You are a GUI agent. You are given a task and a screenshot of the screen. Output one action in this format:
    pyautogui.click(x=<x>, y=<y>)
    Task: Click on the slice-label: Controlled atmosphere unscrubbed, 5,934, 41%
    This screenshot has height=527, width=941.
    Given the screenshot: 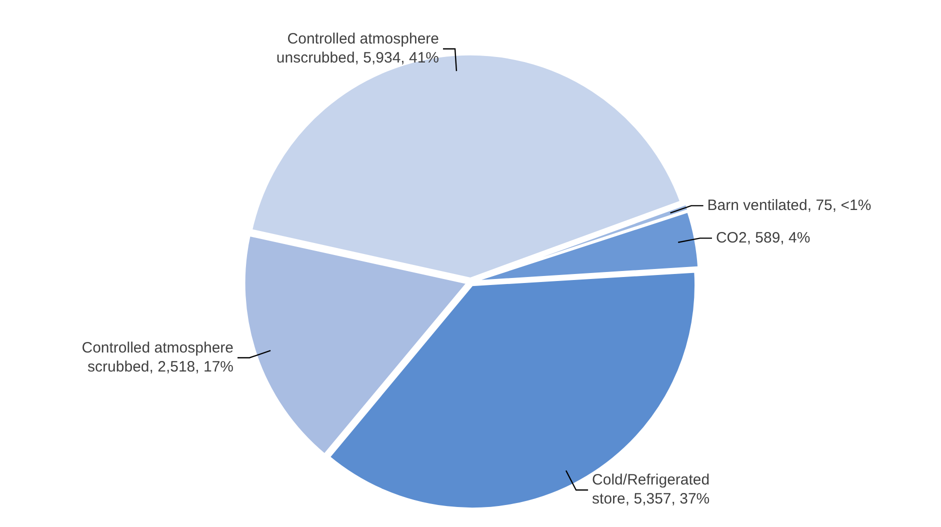 What is the action you would take?
    pyautogui.click(x=358, y=48)
    